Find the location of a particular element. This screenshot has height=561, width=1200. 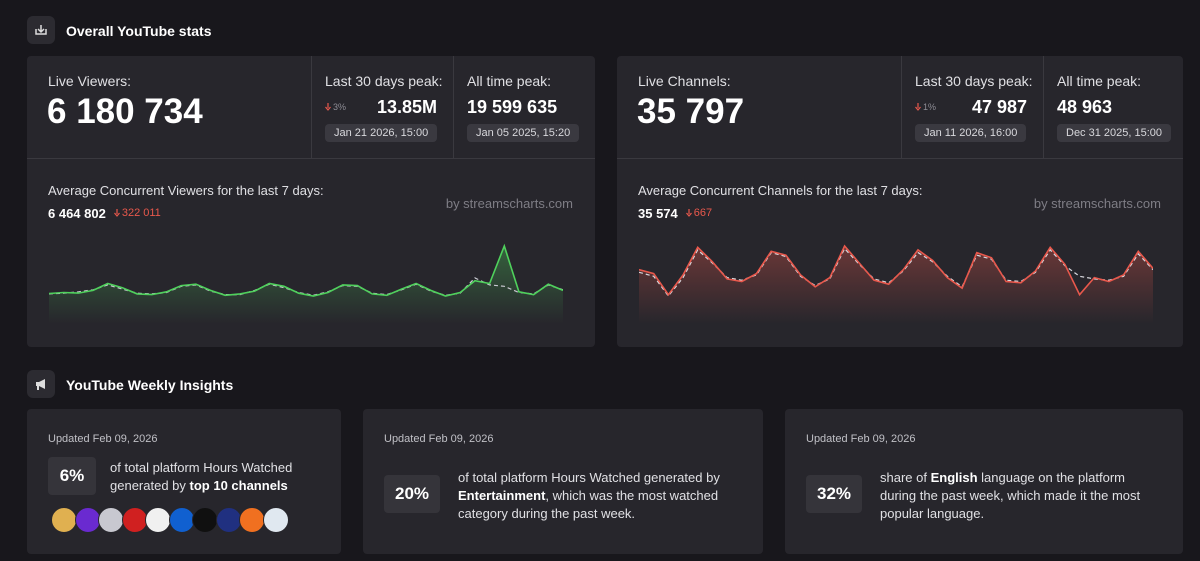

section-title: YouTube Weekly Insights is located at coordinates (150, 385).